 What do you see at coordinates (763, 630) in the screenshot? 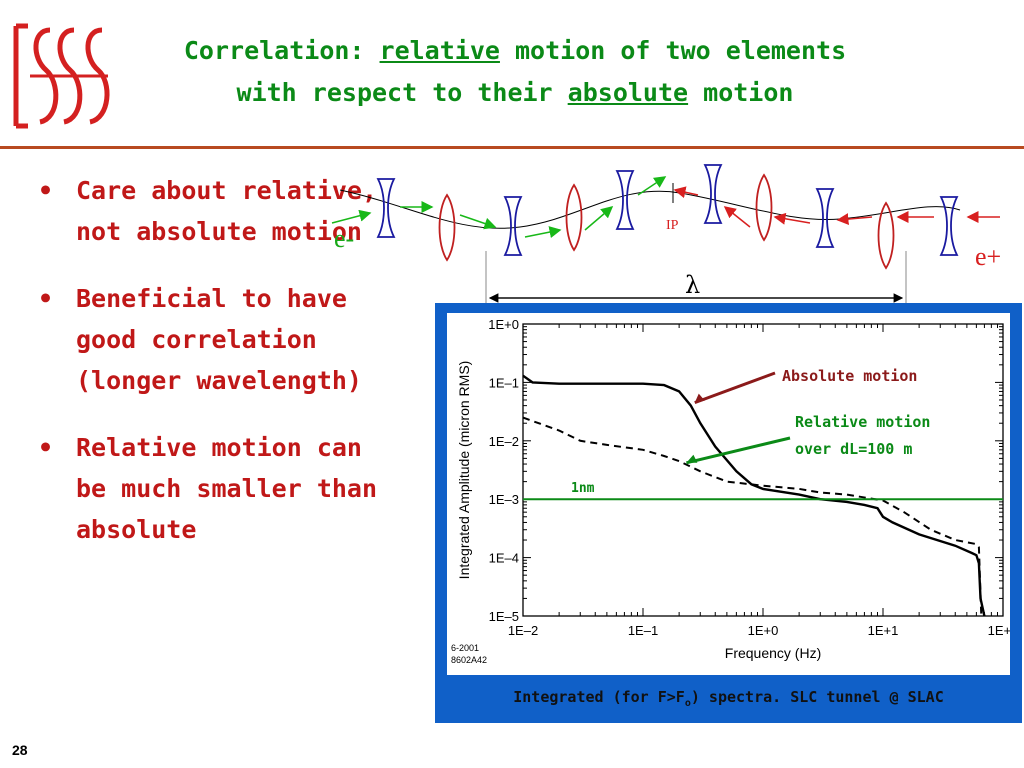
I see `x-tick-label: 1E+0` at bounding box center [763, 630].